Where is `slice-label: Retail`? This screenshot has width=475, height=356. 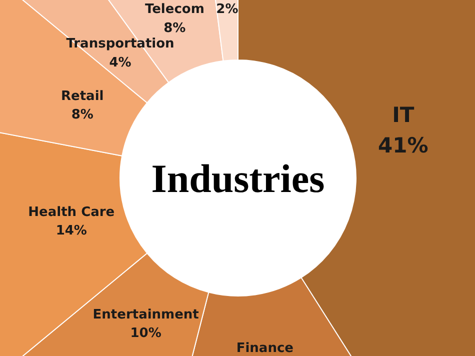 slice-label: Retail is located at coordinates (82, 96).